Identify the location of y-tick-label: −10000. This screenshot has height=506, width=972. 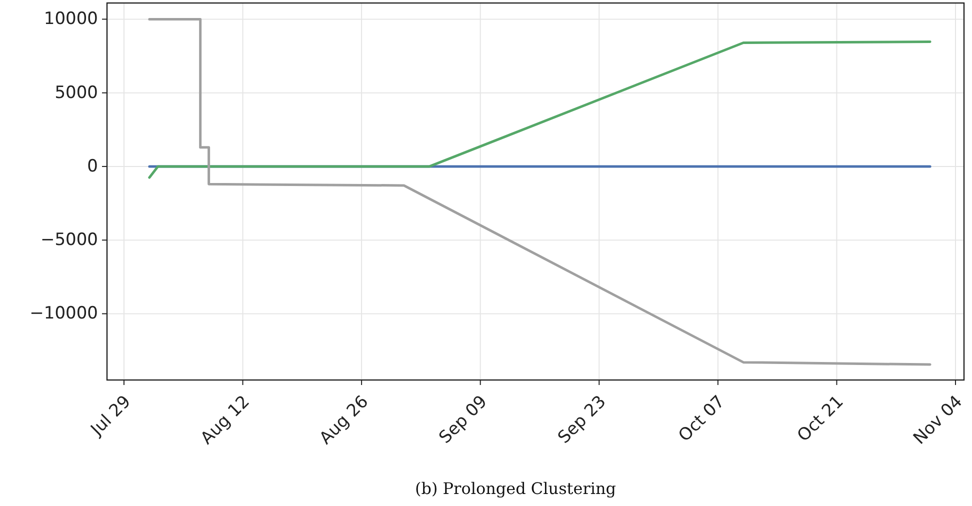
(64, 314).